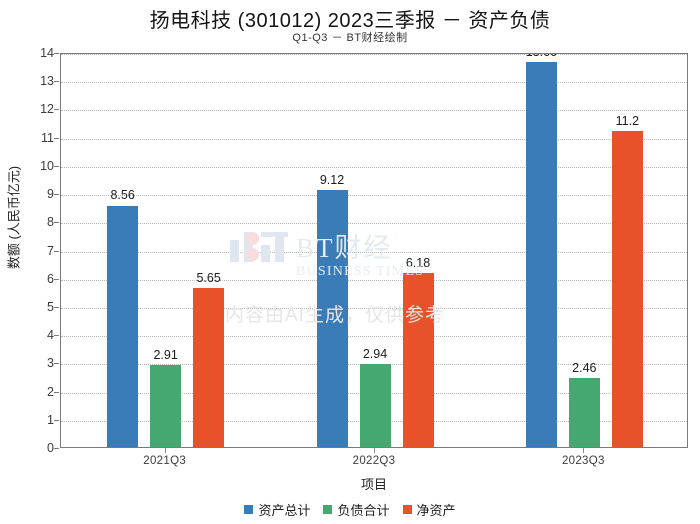 The image size is (700, 524). Describe the element at coordinates (332, 179) in the screenshot. I see `bar-value-label: 9.12` at that location.